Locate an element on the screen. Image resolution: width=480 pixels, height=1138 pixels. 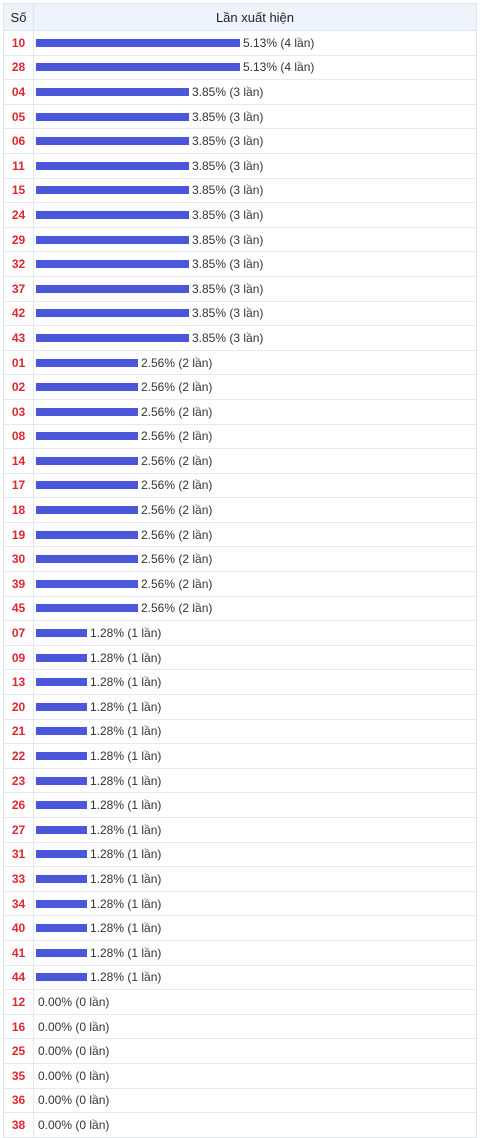
row-number: 13 is located at coordinates (19, 682).